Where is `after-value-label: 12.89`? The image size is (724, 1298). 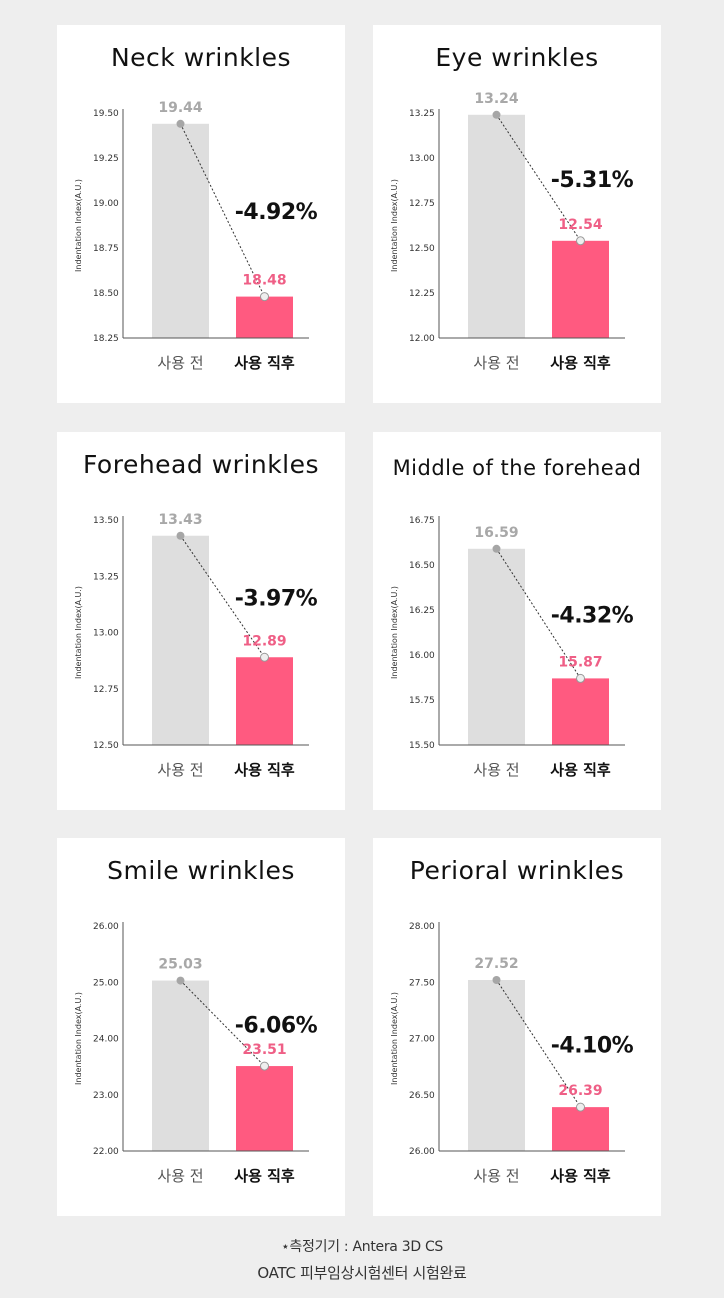
after-value-label: 12.89 is located at coordinates (264, 641).